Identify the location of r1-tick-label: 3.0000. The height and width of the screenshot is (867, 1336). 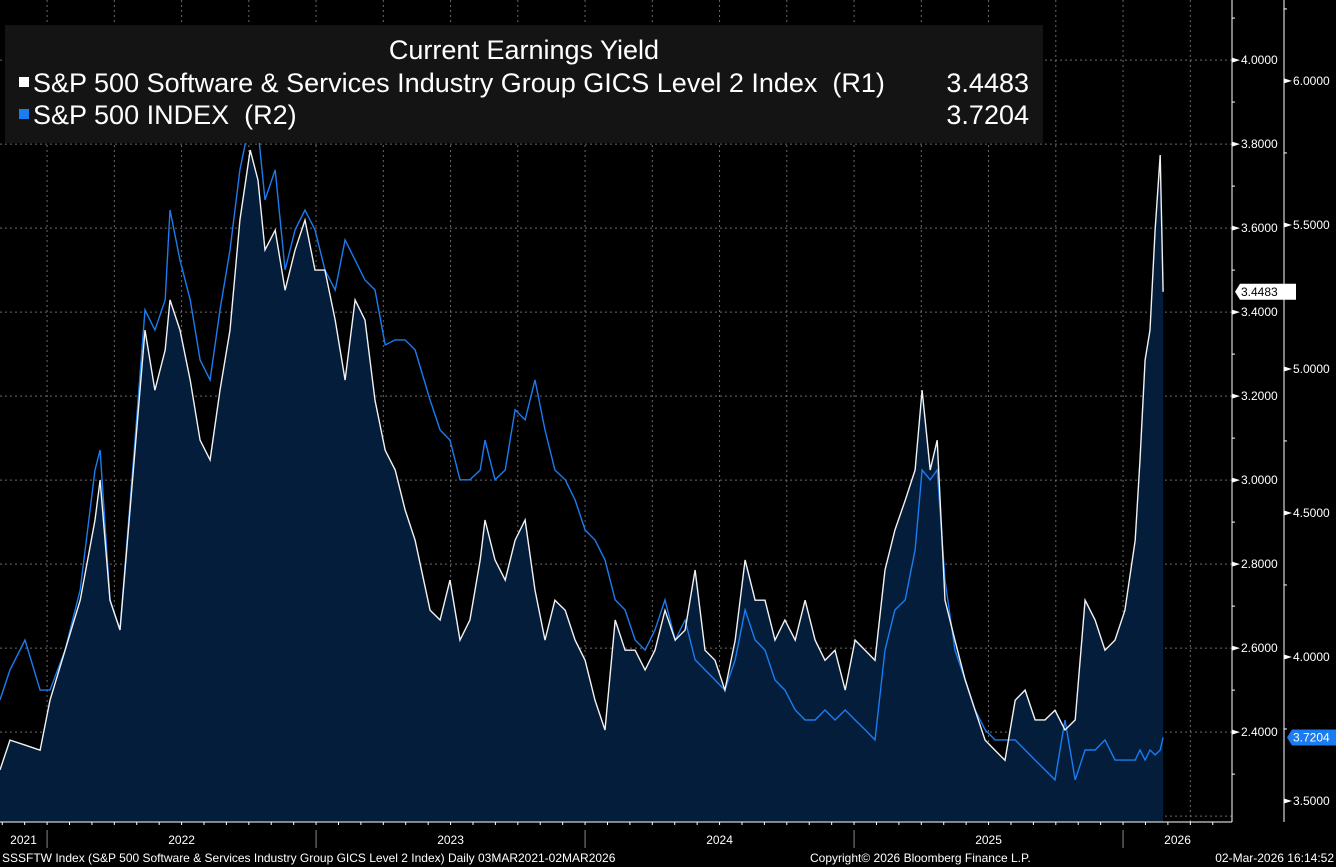
(1259, 480).